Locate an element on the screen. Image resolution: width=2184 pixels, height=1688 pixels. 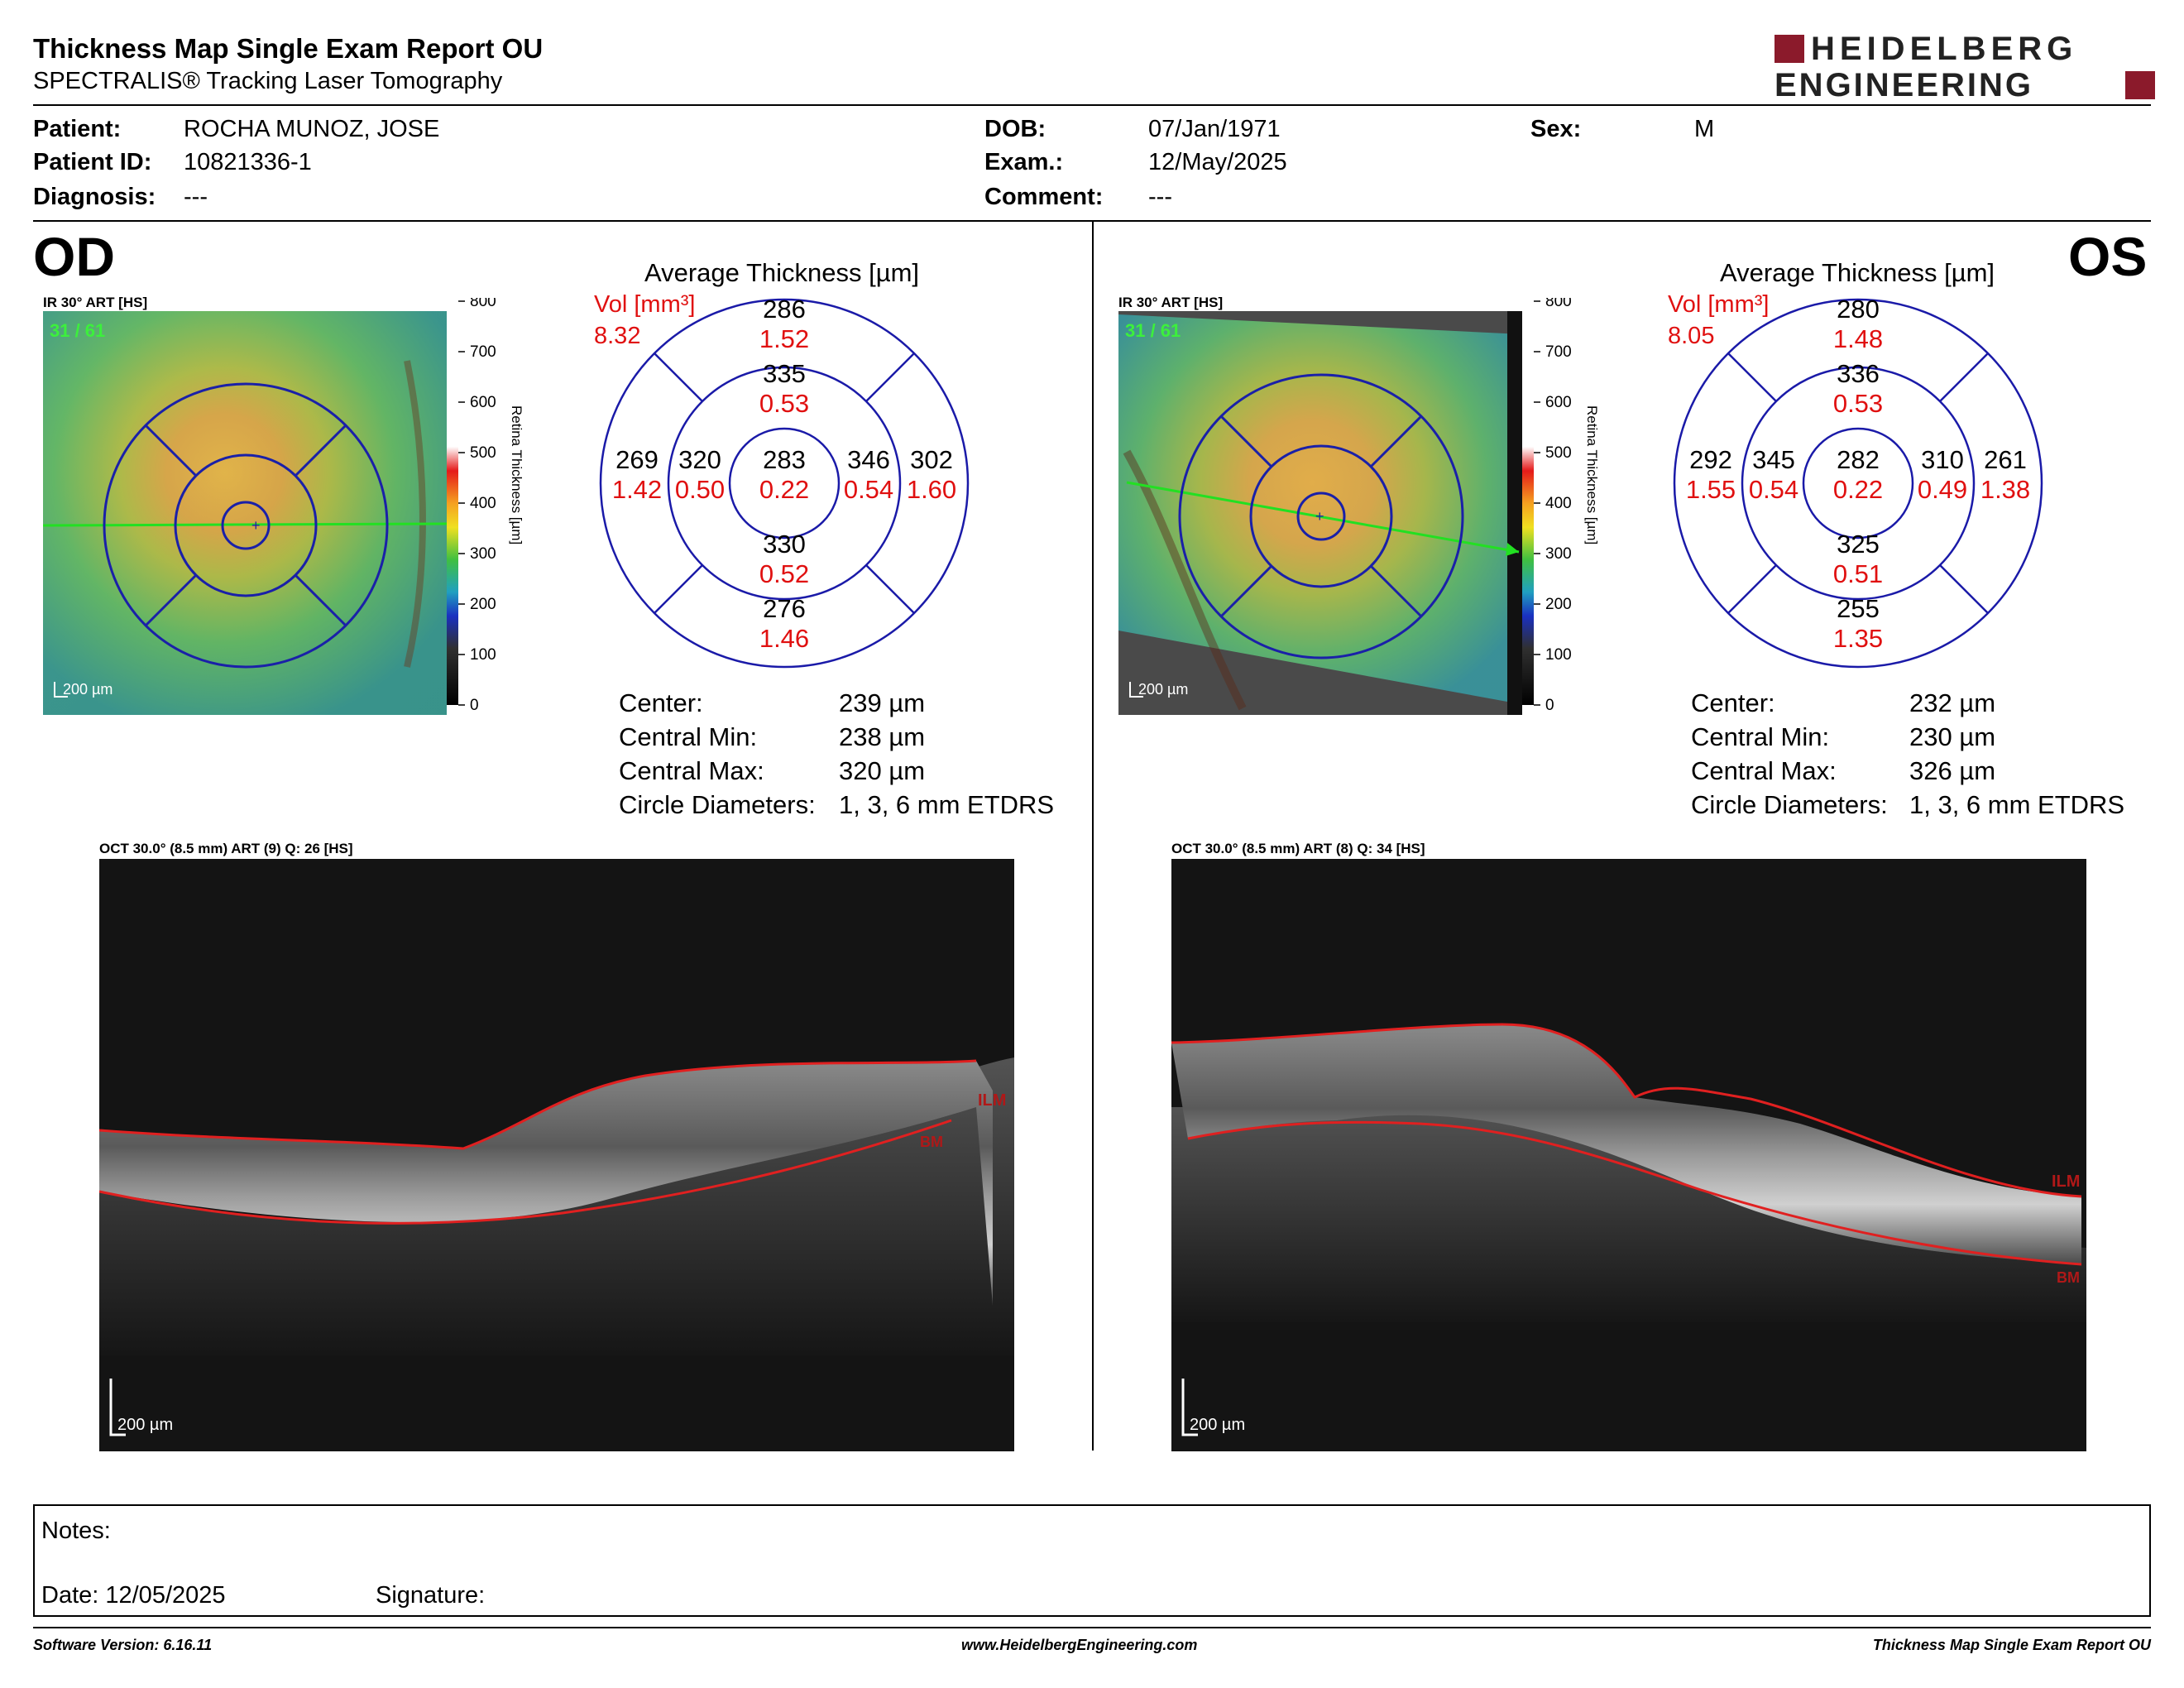
od-thickness-map: + 31 / 61 200 µm is located at coordinates (245, 513).